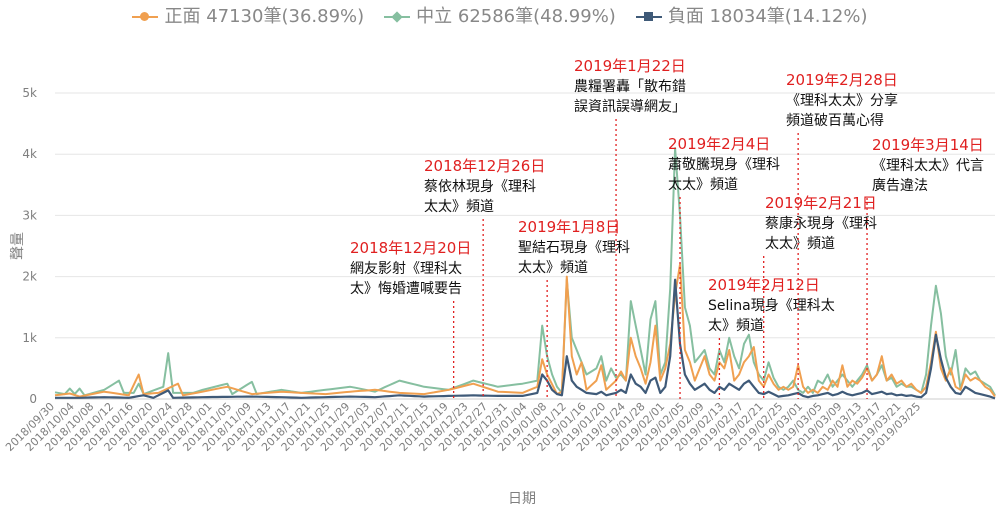 Image resolution: width=1000 pixels, height=513 pixels. Describe the element at coordinates (569, 227) in the screenshot. I see `annotation-date: 2019年1月8日` at that location.